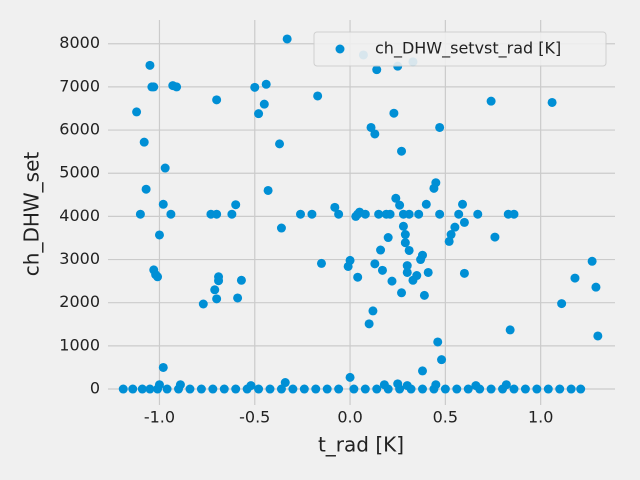  I want to click on y-tick-label: 8000, so click(79, 42).